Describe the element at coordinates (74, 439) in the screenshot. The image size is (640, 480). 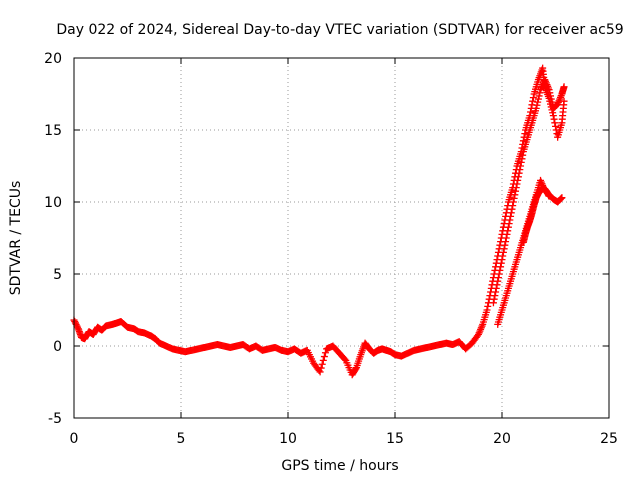
I see `x-tick-label: 0` at that location.